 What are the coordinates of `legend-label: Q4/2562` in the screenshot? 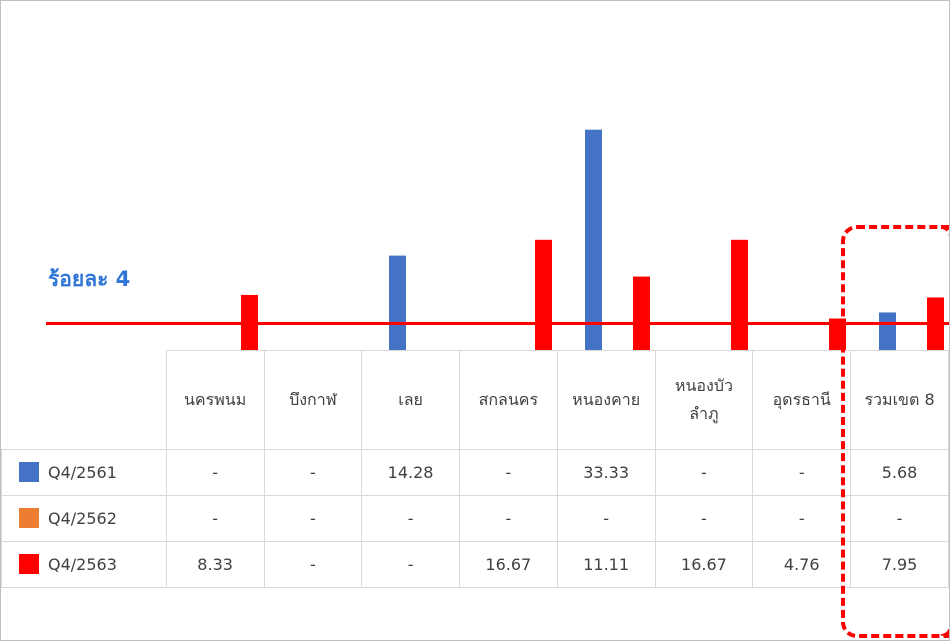 It's located at (82, 518).